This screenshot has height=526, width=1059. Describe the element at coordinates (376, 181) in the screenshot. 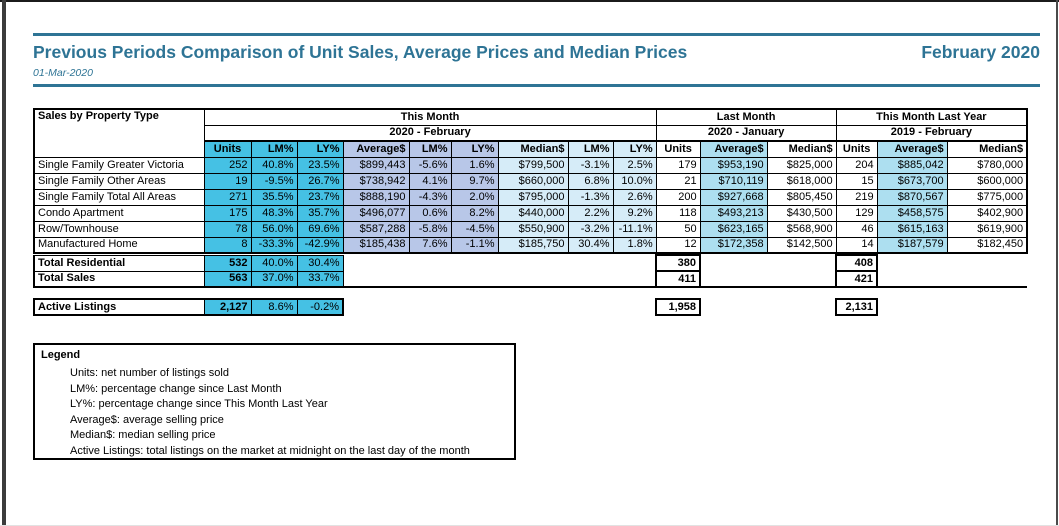

I see `cell-average: $738,942` at that location.